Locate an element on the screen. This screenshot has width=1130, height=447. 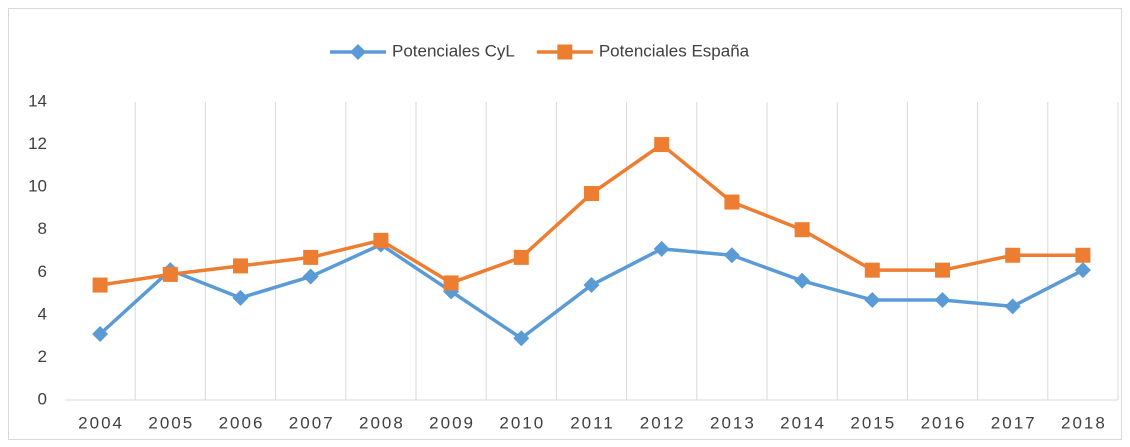
x-tick-label: 2013 is located at coordinates (733, 422).